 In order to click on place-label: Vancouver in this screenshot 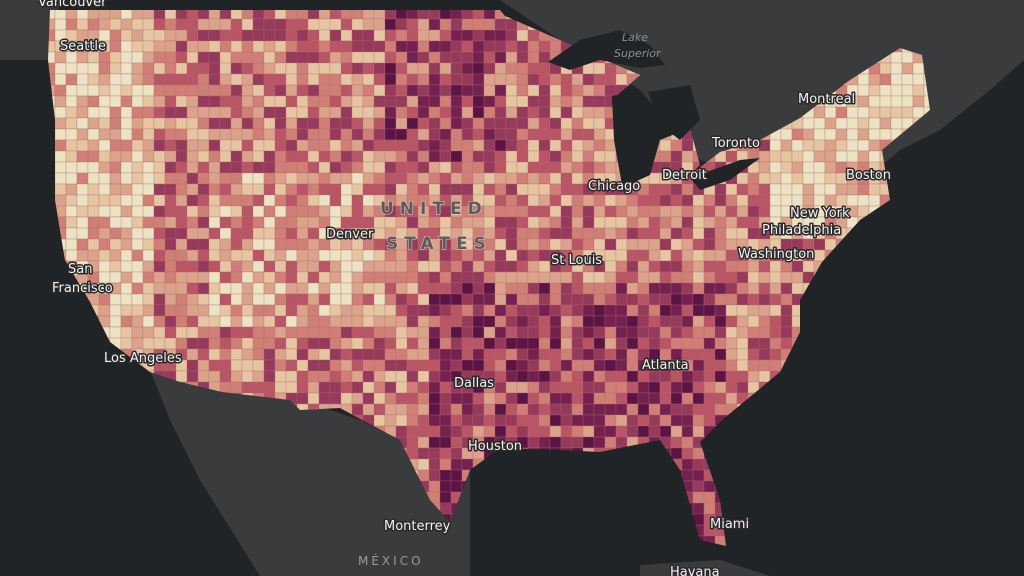, I will do `click(72, 5)`.